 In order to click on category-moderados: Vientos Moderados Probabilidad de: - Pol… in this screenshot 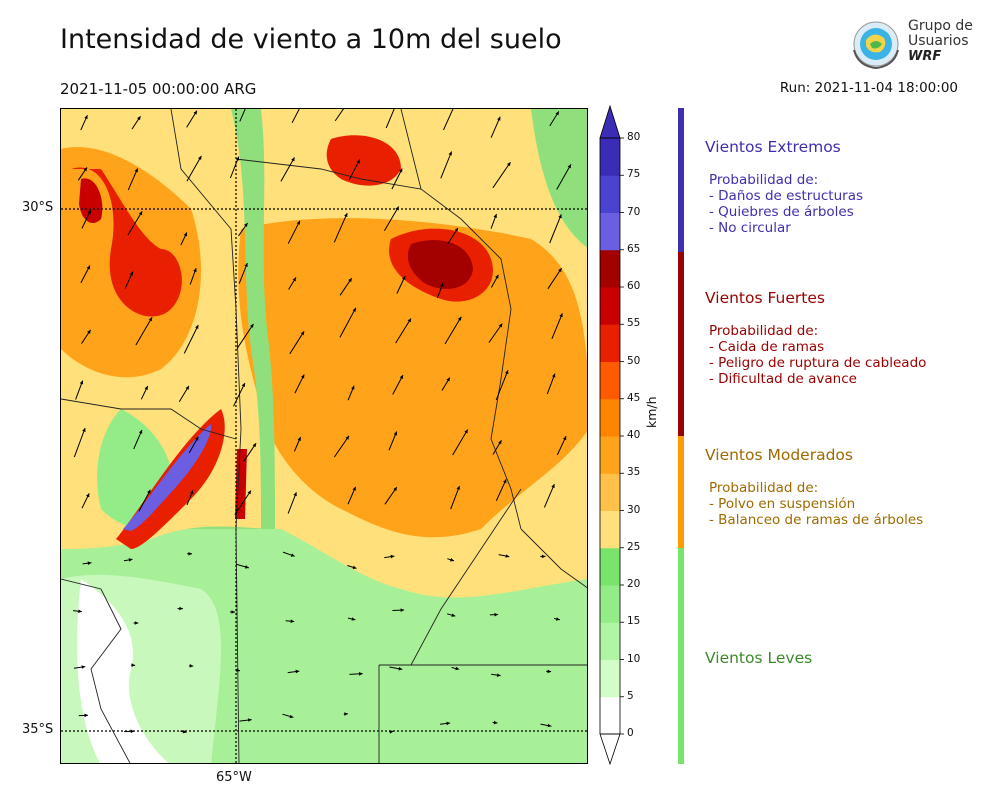, I will do `click(814, 487)`.